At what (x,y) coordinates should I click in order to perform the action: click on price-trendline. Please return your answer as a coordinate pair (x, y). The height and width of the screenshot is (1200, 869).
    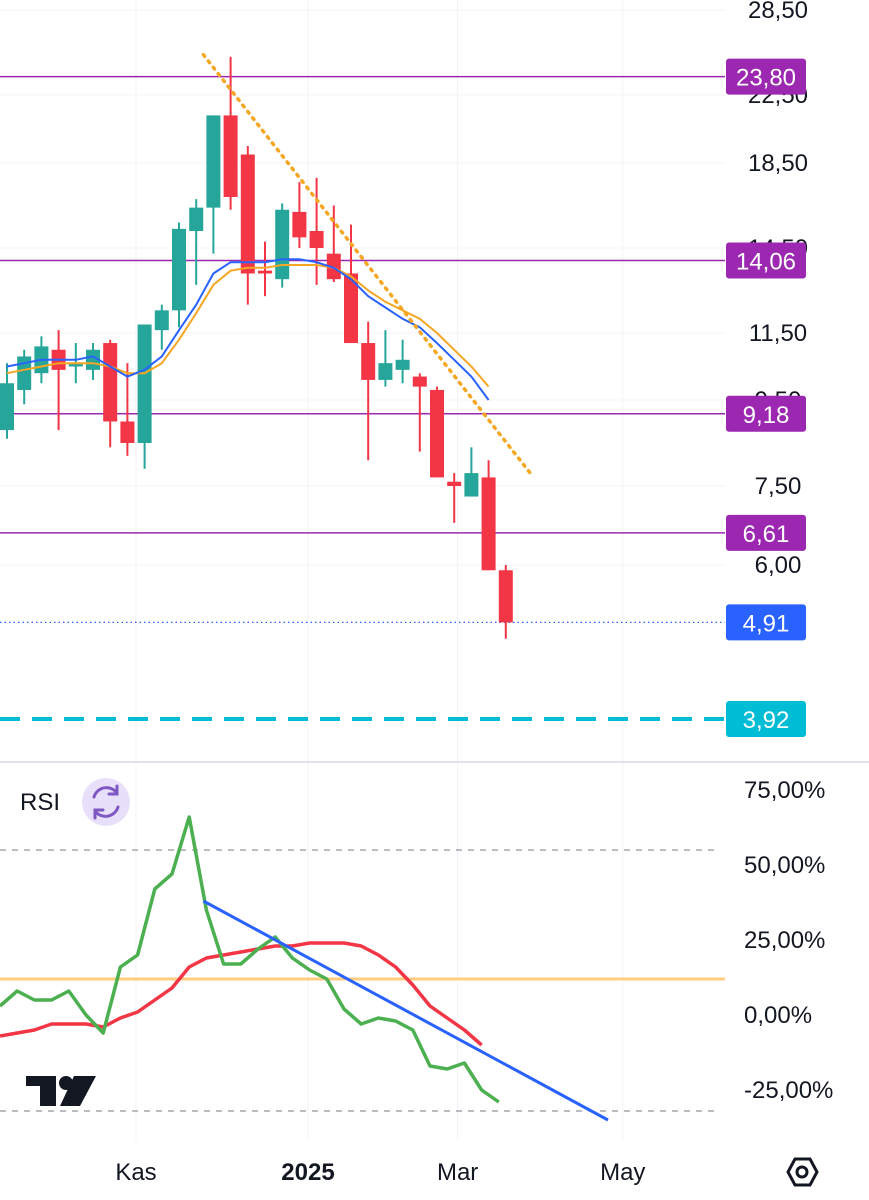
    Looking at the image, I should click on (366, 264).